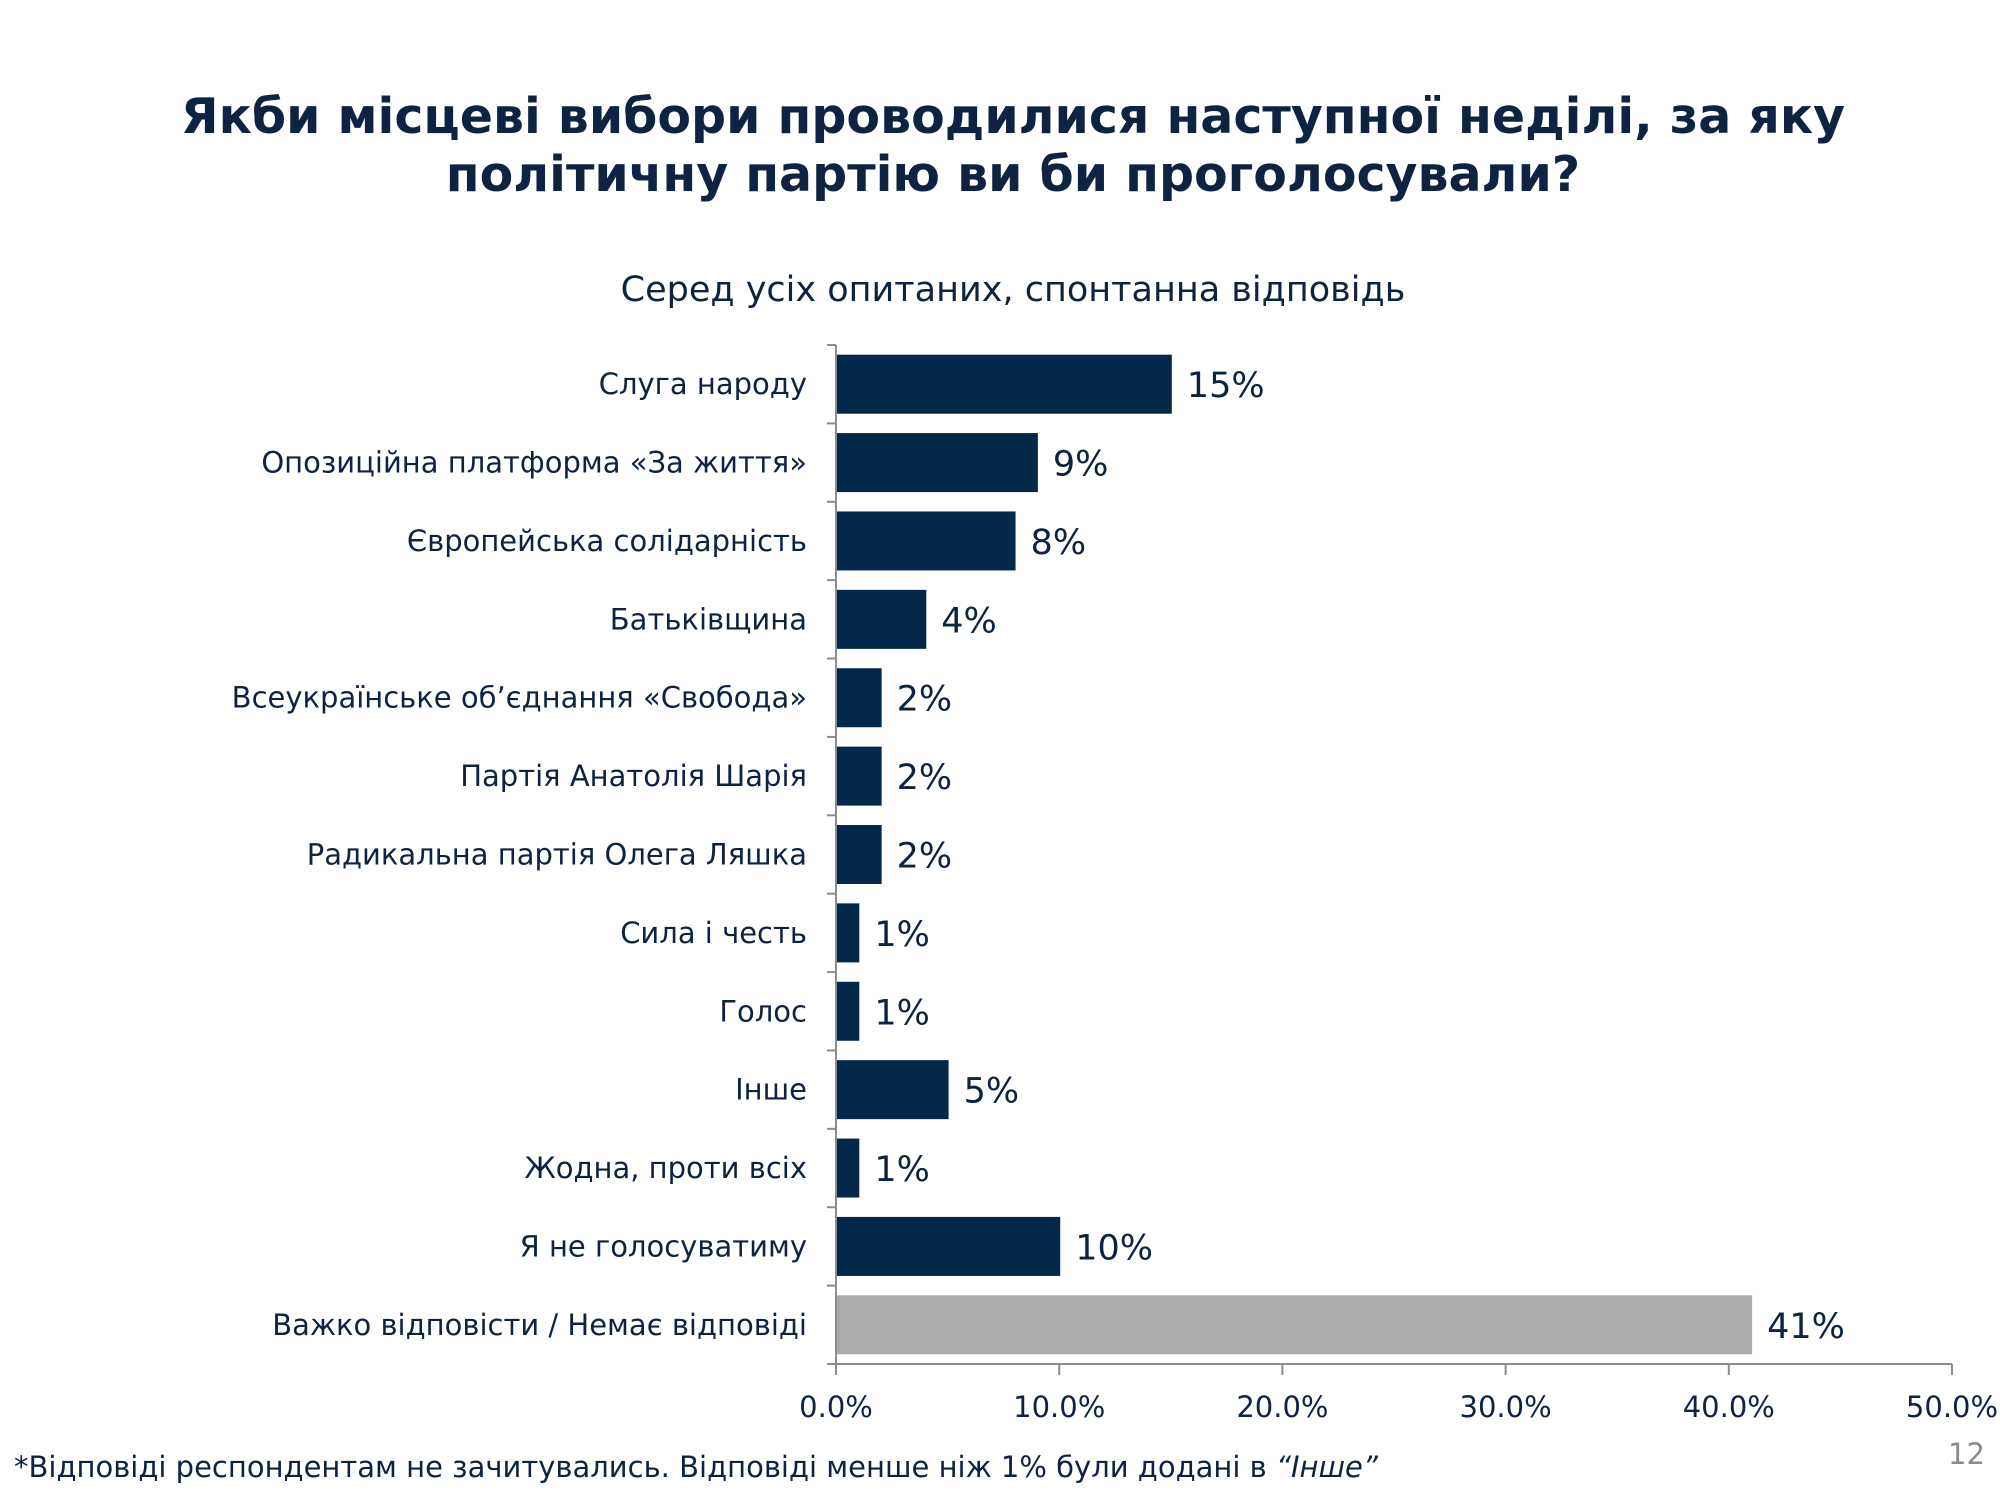  What do you see at coordinates (1806, 1327) in the screenshot?
I see `data-label: 41%` at bounding box center [1806, 1327].